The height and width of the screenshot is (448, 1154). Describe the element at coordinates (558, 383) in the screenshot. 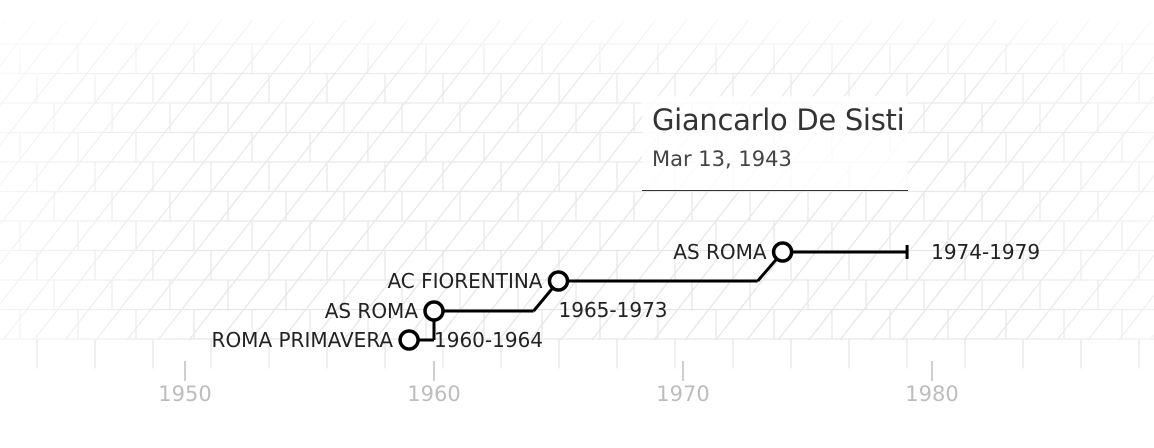

I see `x-axis: 1950 1960 1970 1980` at that location.